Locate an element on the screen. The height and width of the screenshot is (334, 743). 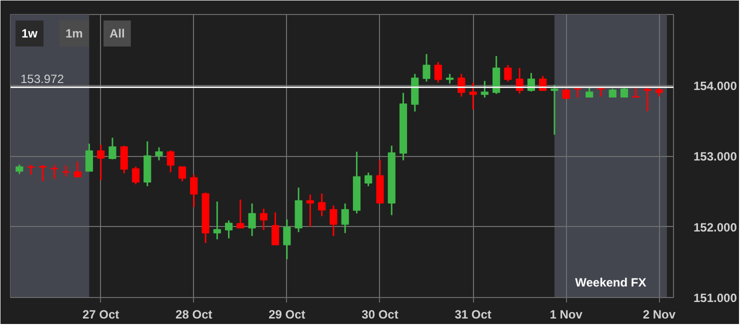
y-tick-label: 153.000 is located at coordinates (716, 157).